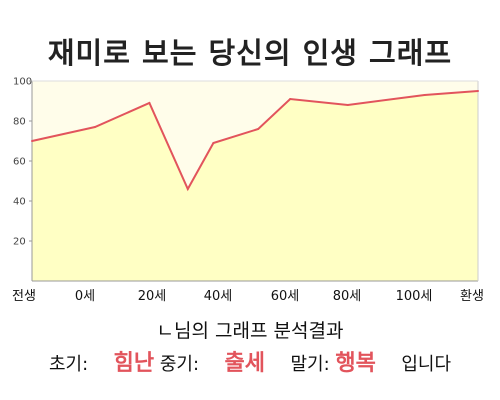 This screenshot has height=400, width=500. I want to click on late-value: 행복, so click(355, 363).